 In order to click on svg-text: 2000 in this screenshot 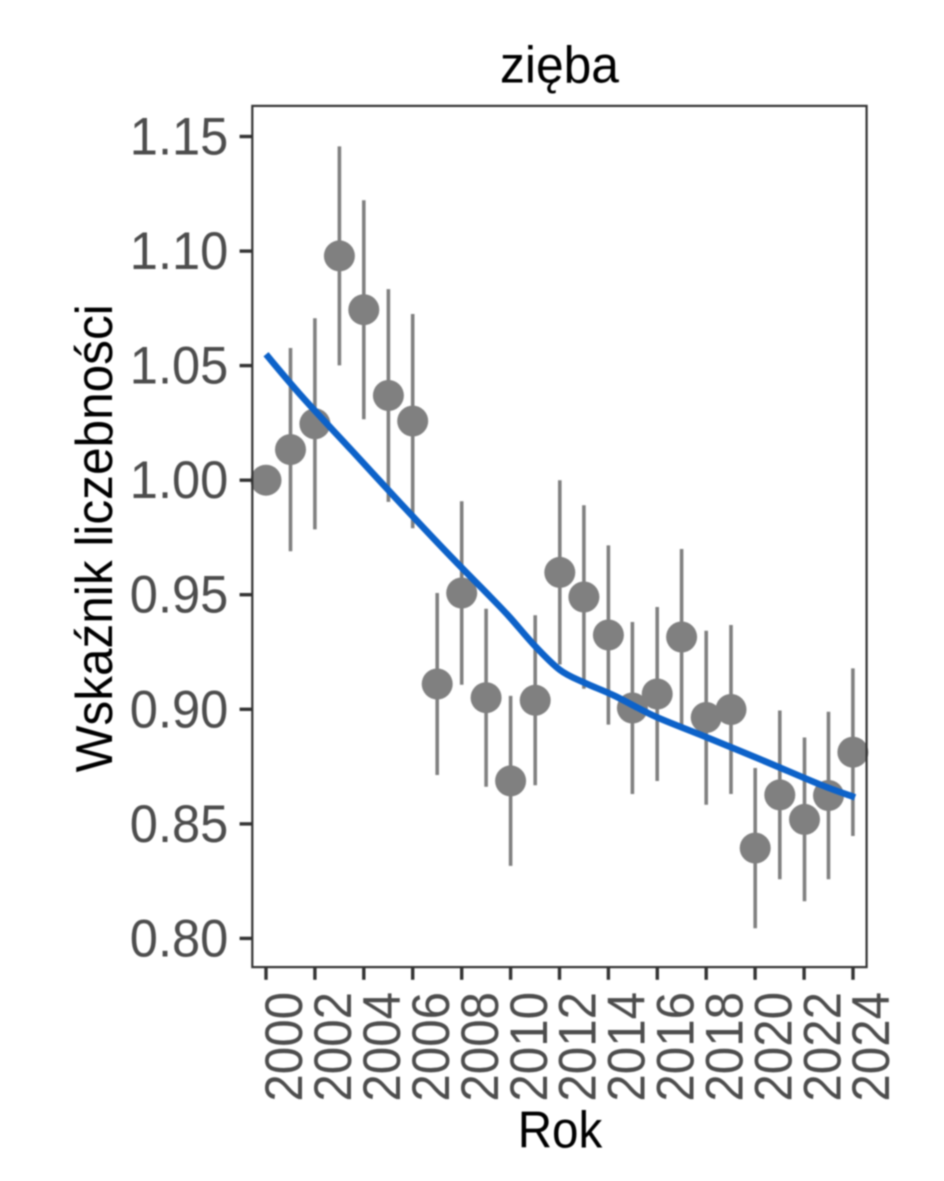, I will do `click(284, 1047)`.